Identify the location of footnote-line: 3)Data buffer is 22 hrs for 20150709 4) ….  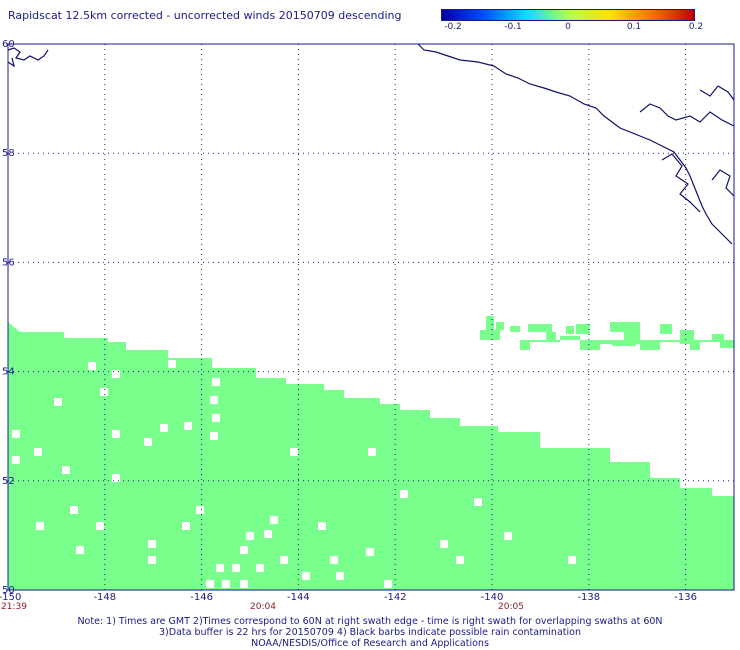
(370, 632).